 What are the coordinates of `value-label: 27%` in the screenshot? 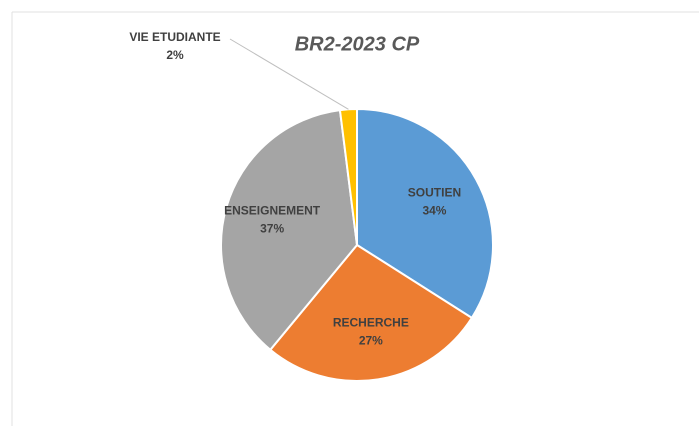 It's located at (371, 340).